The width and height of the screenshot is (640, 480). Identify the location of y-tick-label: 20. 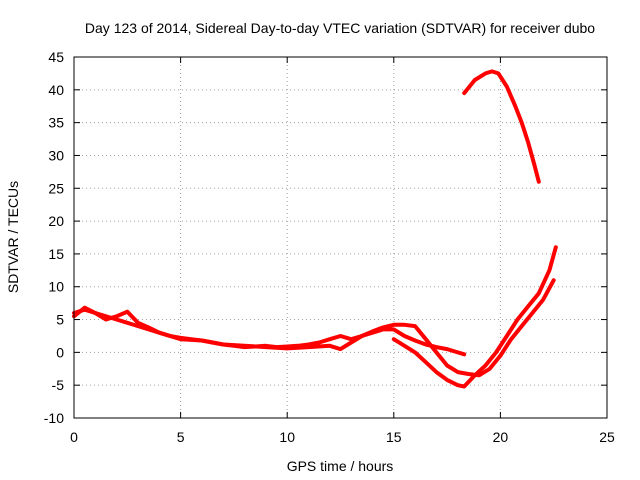
(56, 221).